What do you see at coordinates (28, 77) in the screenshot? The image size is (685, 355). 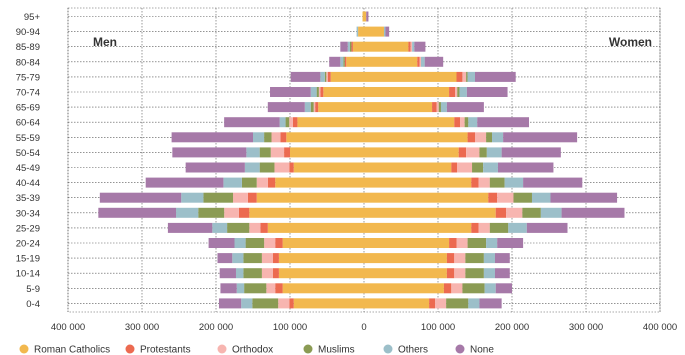 I see `age-label: 75-79` at bounding box center [28, 77].